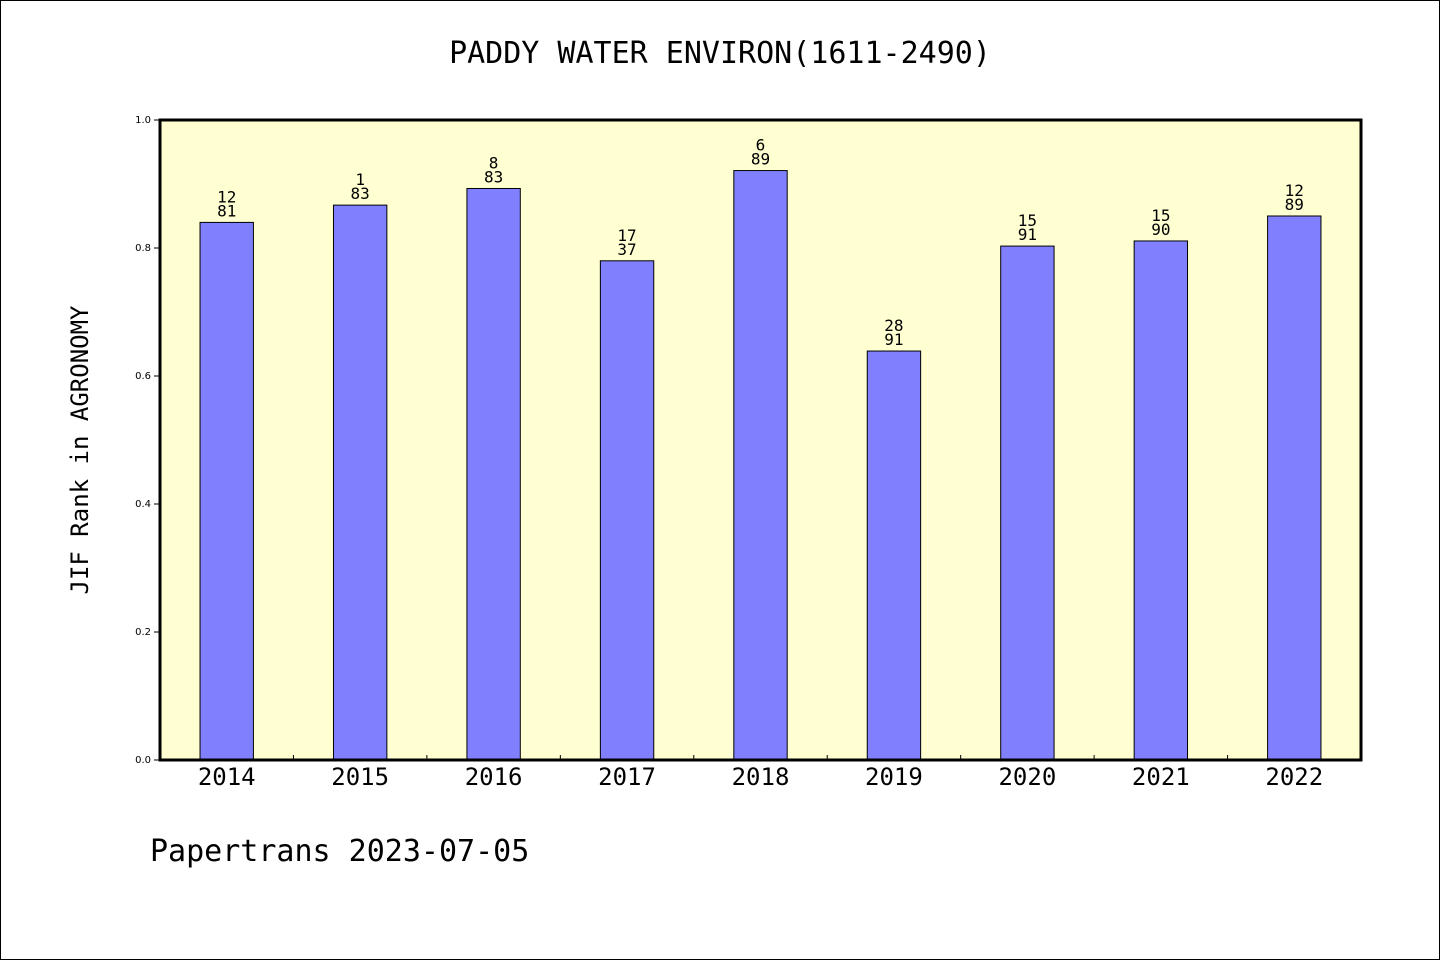  I want to click on footer-text: Papertrans 2023-07-05, so click(340, 851).